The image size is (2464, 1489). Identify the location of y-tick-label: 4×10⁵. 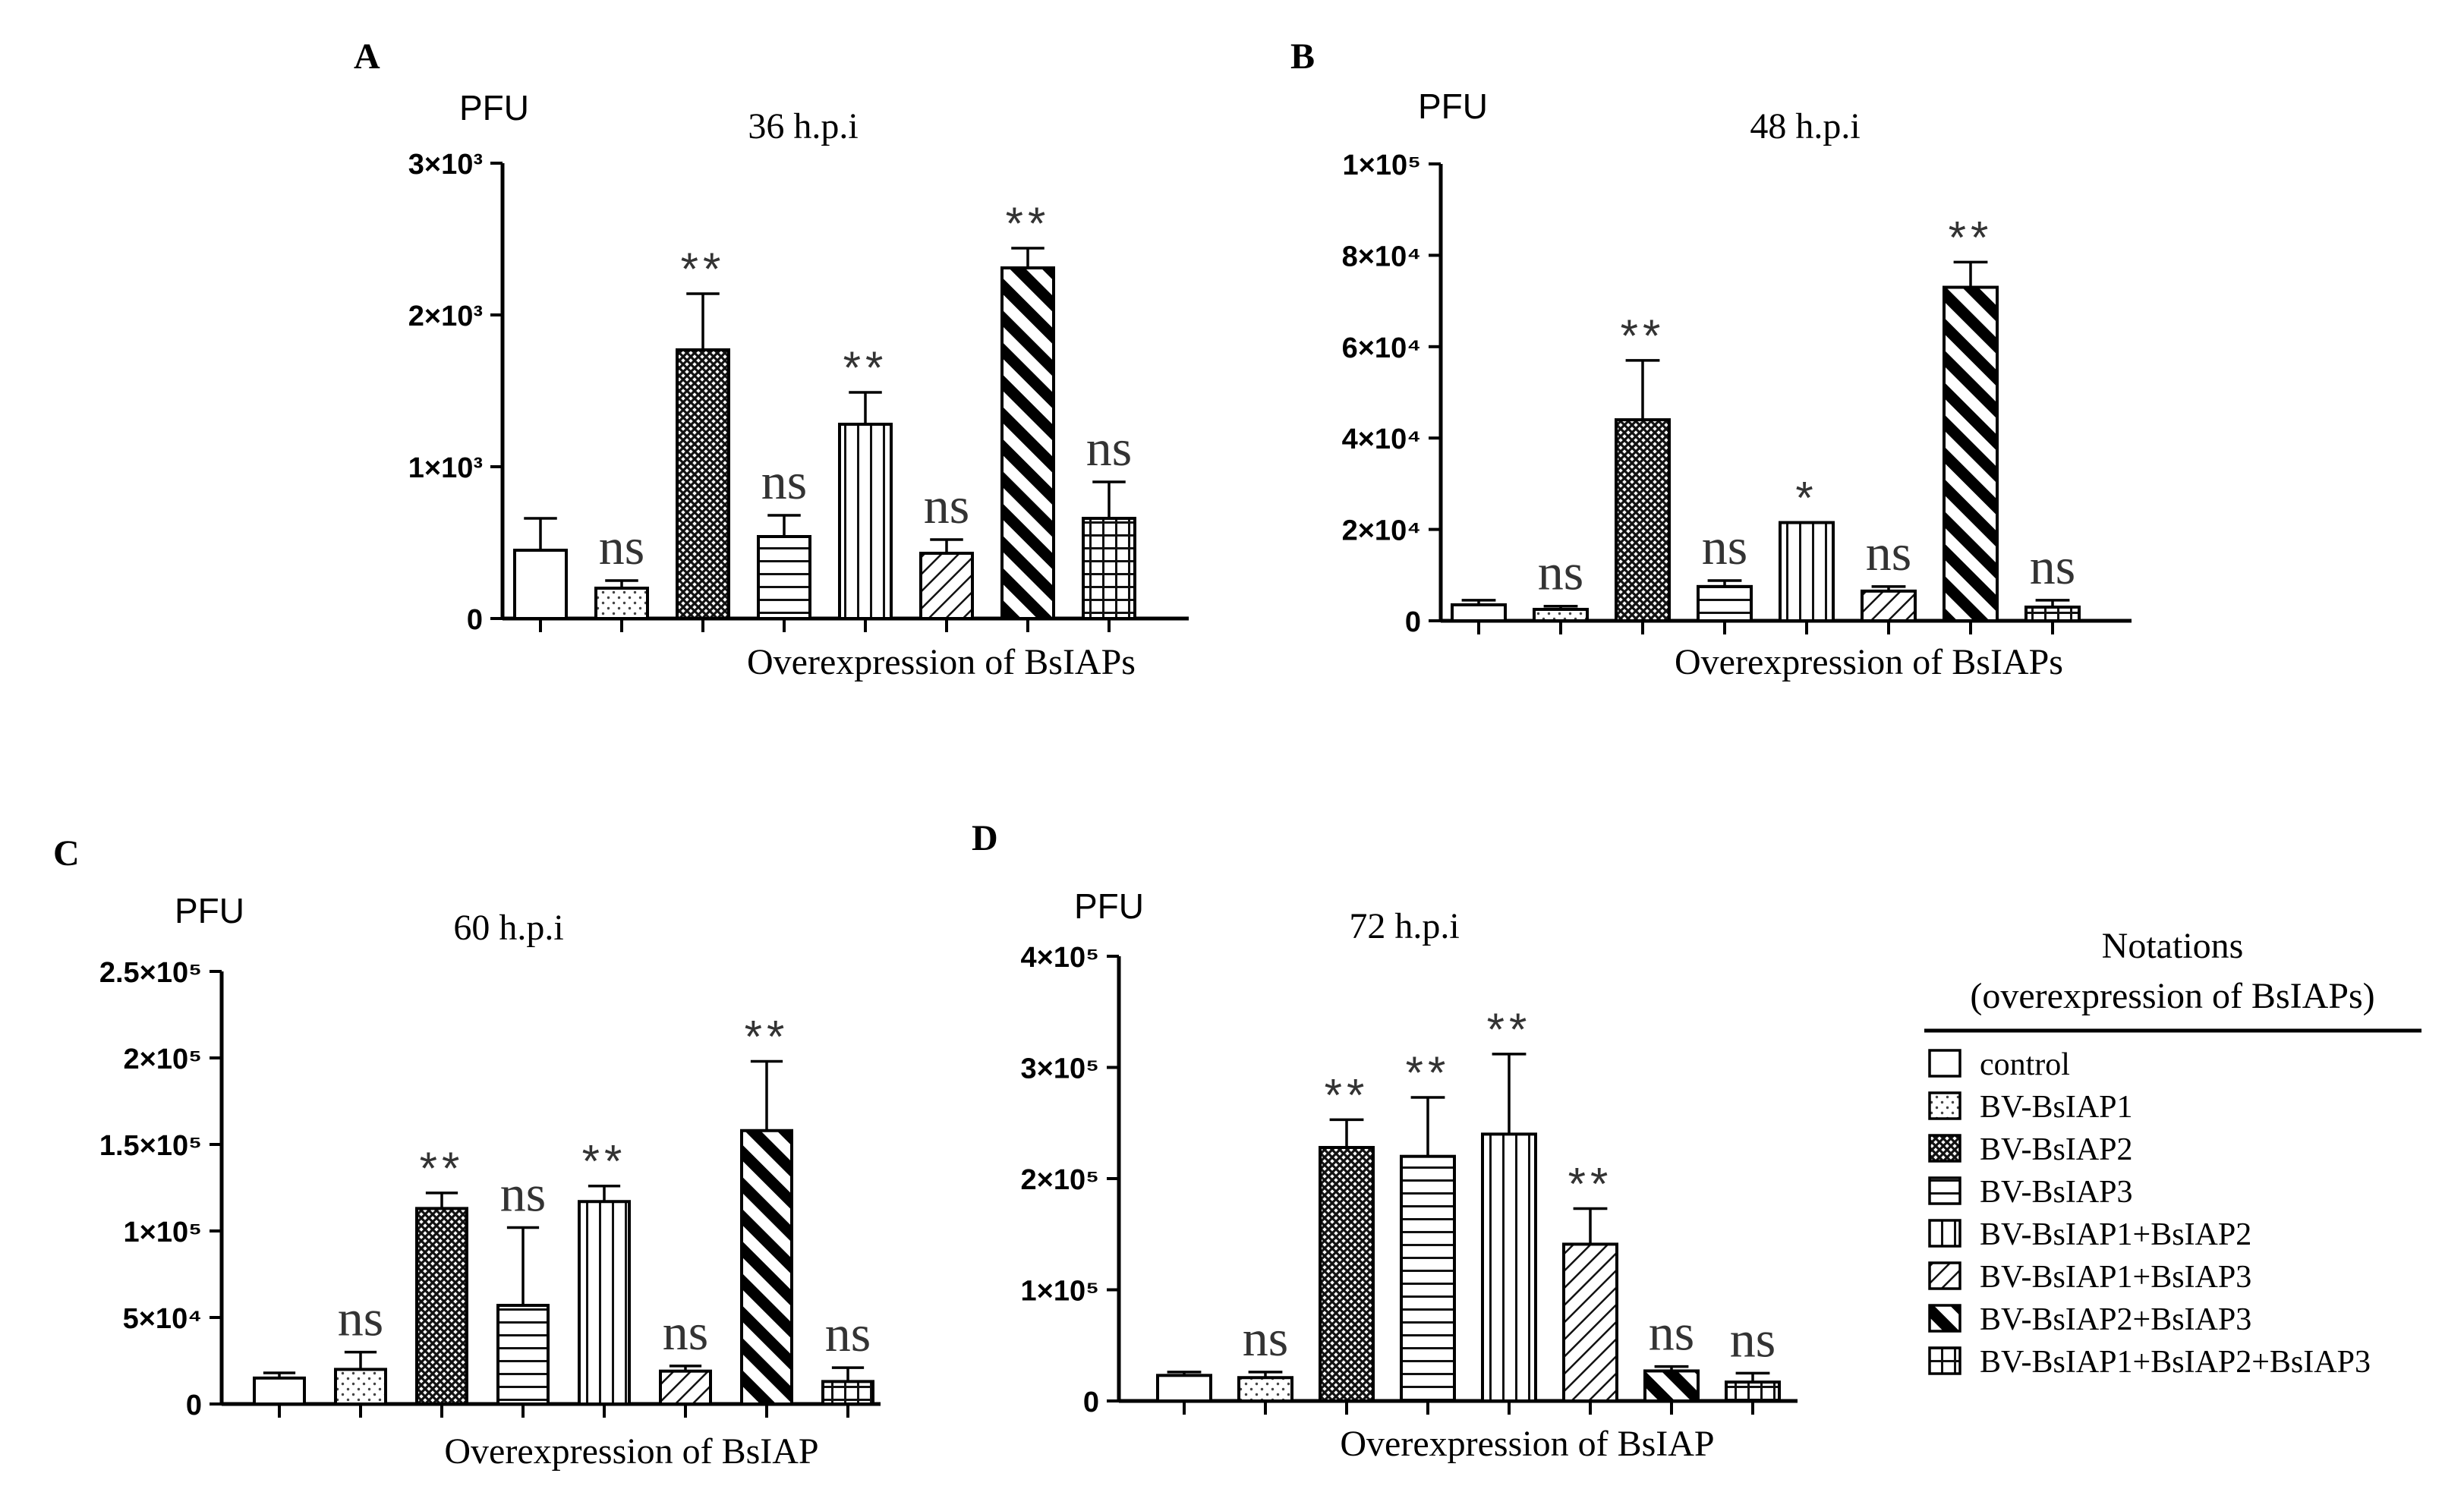
(1060, 958).